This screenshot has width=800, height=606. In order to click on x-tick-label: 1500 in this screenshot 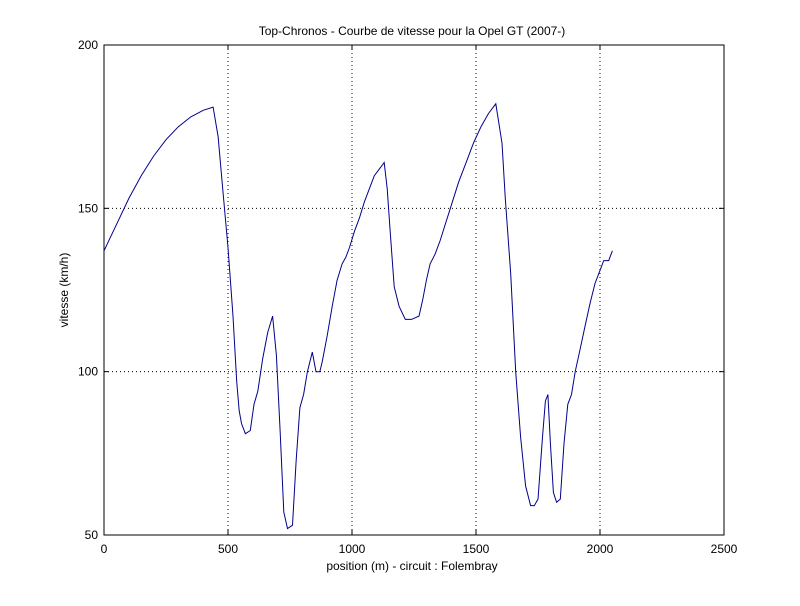, I will do `click(476, 549)`.